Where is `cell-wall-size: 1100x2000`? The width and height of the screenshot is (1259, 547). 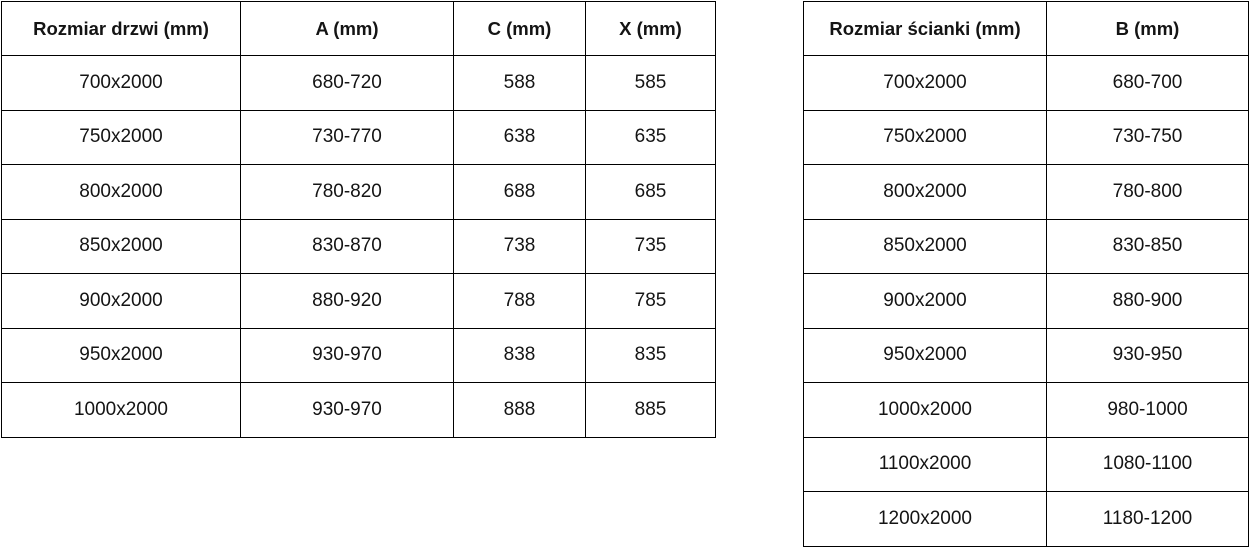
cell-wall-size: 1100x2000 is located at coordinates (925, 464).